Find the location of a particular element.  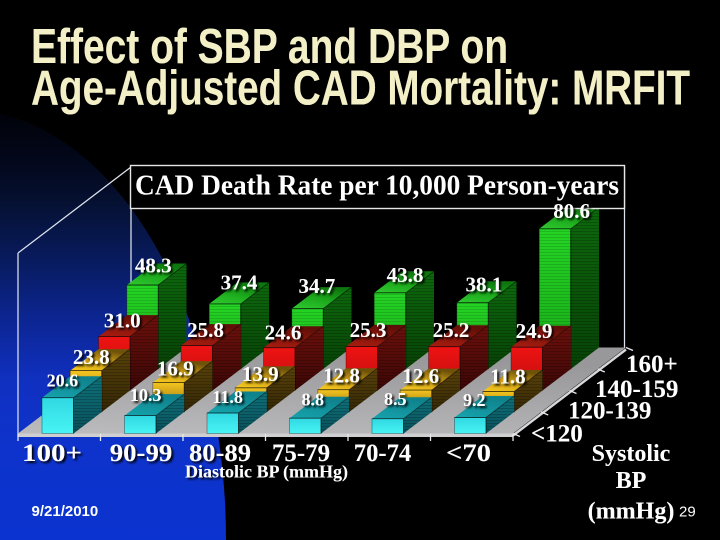

svg-text: 29 is located at coordinates (687, 512).